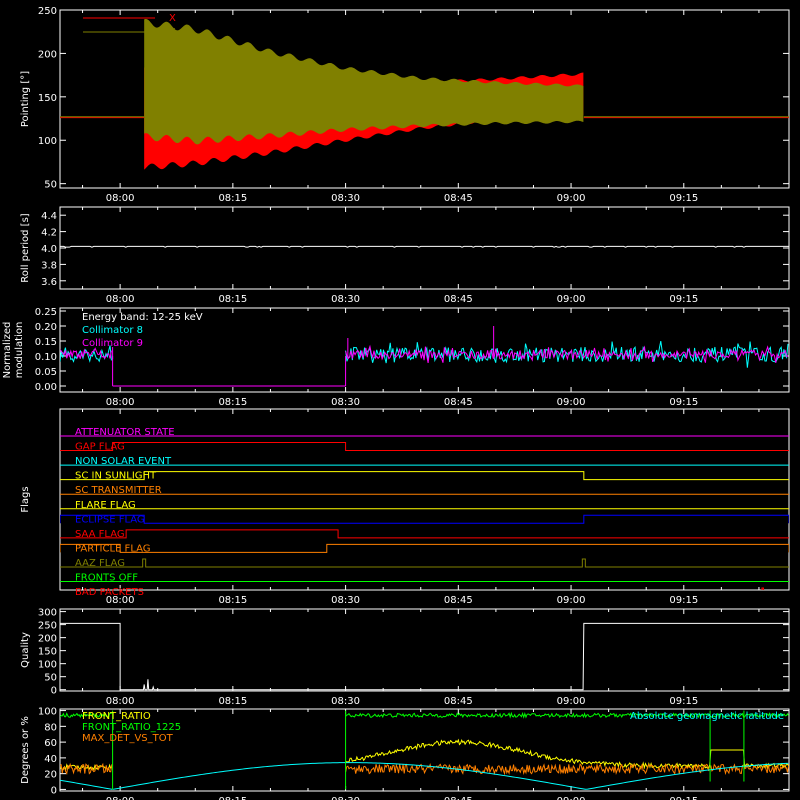 The width and height of the screenshot is (800, 800). Describe the element at coordinates (142, 317) in the screenshot. I see `modulation-legend-title: Energy band: 12-25 keV` at that location.